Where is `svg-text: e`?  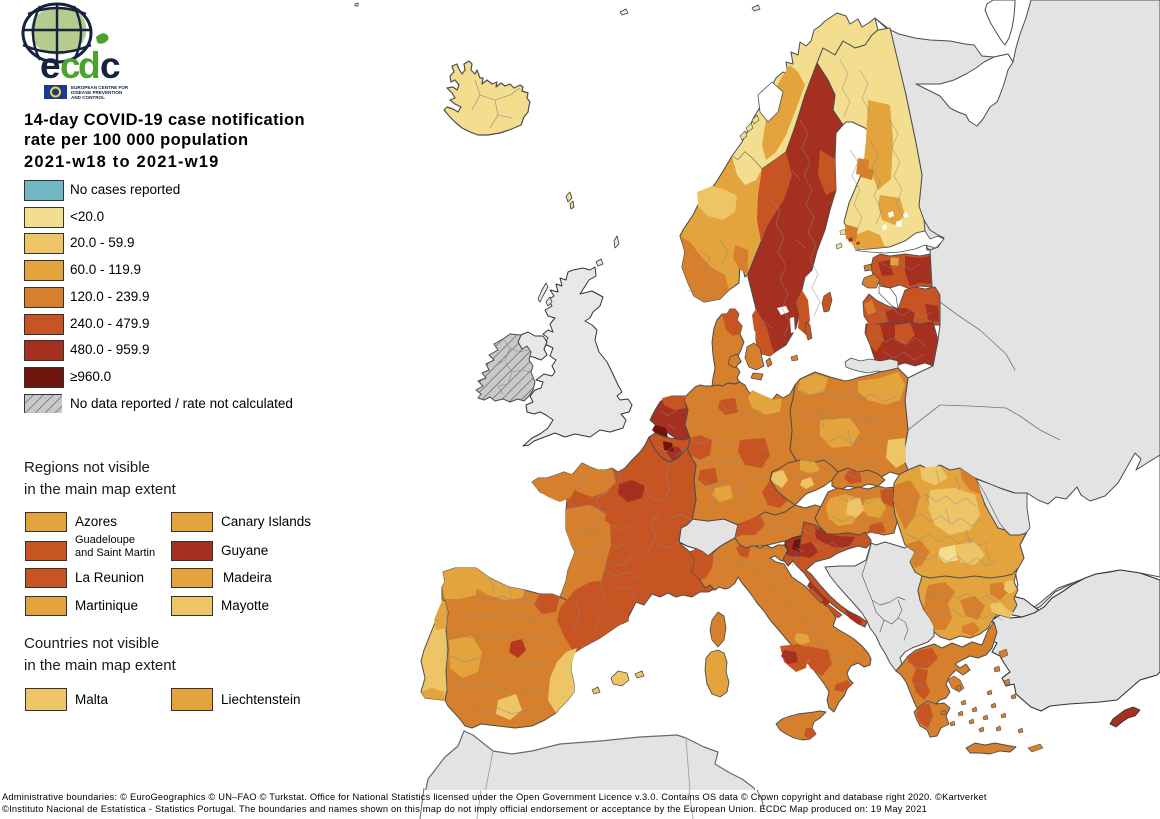
svg-text: e is located at coordinates (50, 65).